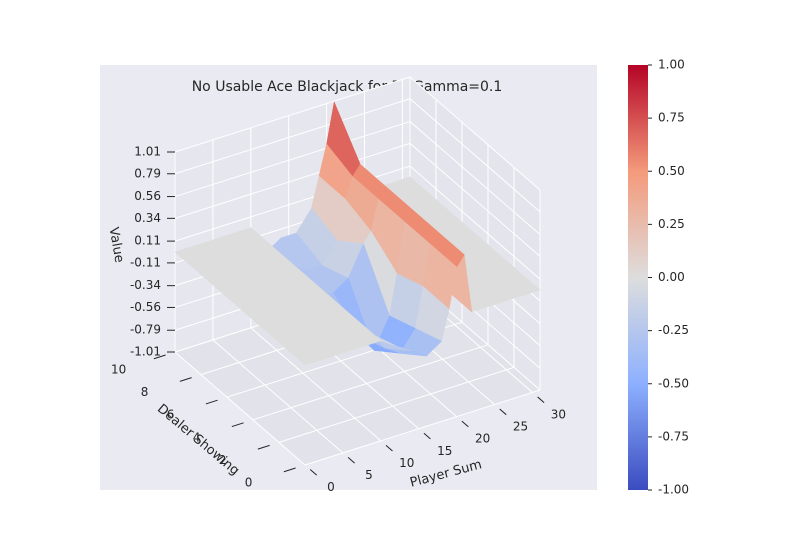 The image size is (800, 554). What do you see at coordinates (147, 173) in the screenshot?
I see `z-tick-label: 0.79` at bounding box center [147, 173].